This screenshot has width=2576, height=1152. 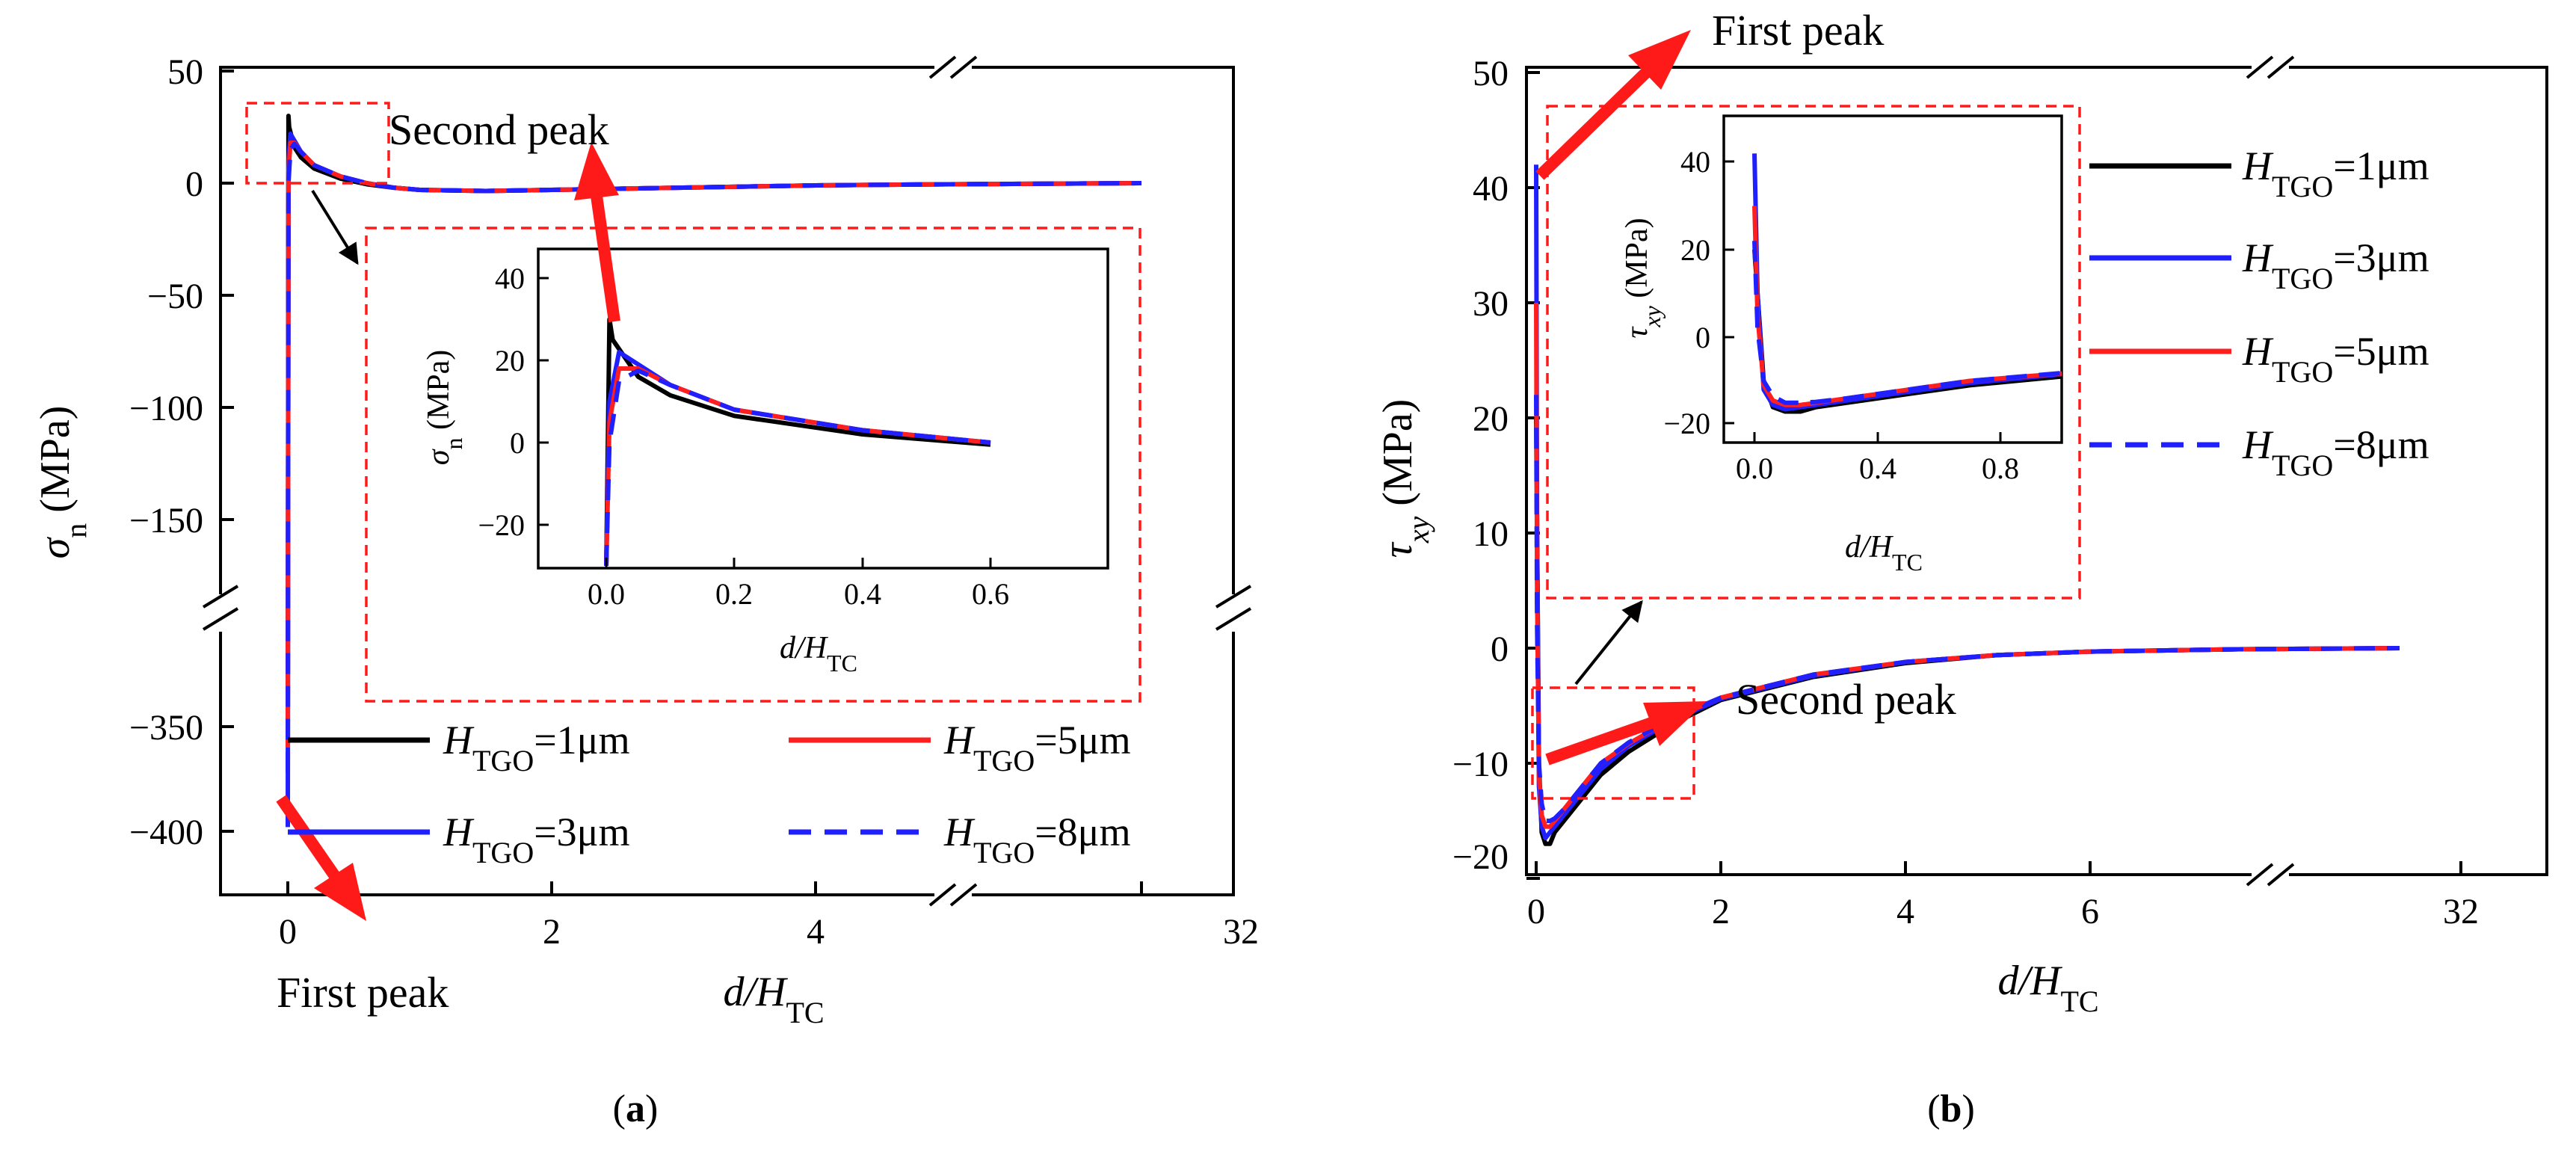 I want to click on panel-a-inset-box, so click(x=753, y=465).